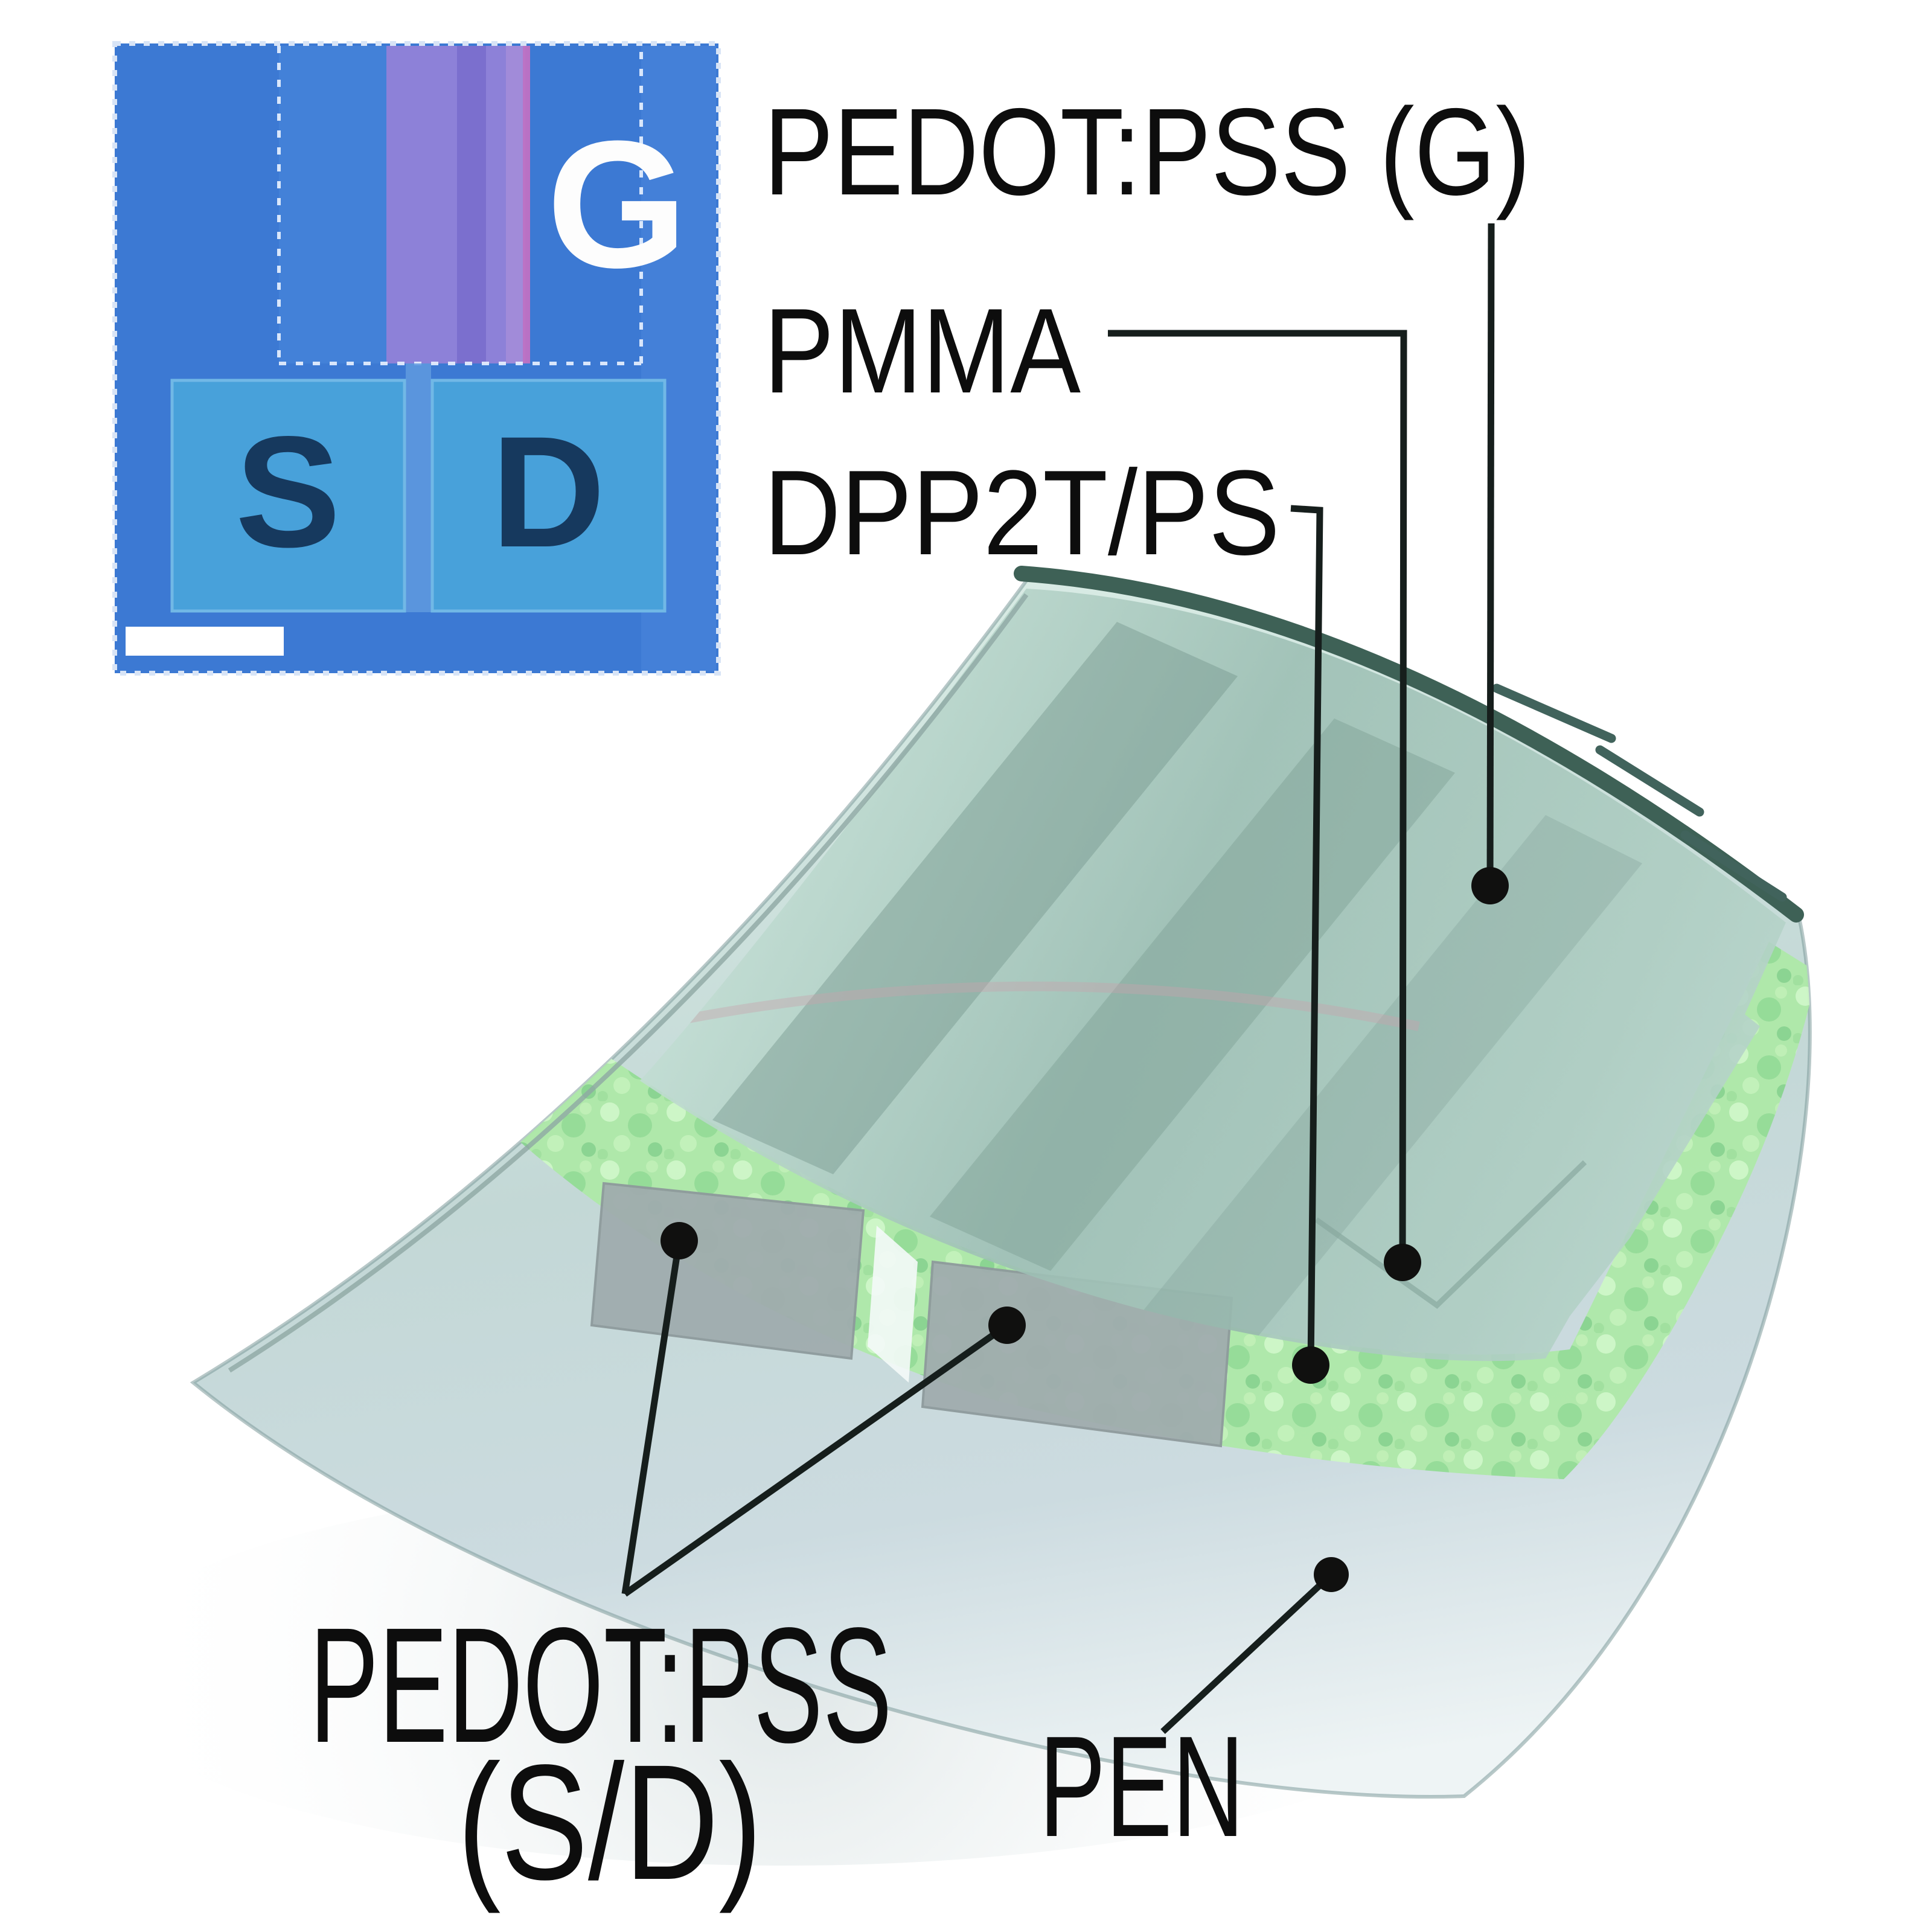 The height and width of the screenshot is (1932, 1932). What do you see at coordinates (601, 1685) in the screenshot?
I see `label-pedot-pss-sd-line1: PEDOT:PSS` at bounding box center [601, 1685].